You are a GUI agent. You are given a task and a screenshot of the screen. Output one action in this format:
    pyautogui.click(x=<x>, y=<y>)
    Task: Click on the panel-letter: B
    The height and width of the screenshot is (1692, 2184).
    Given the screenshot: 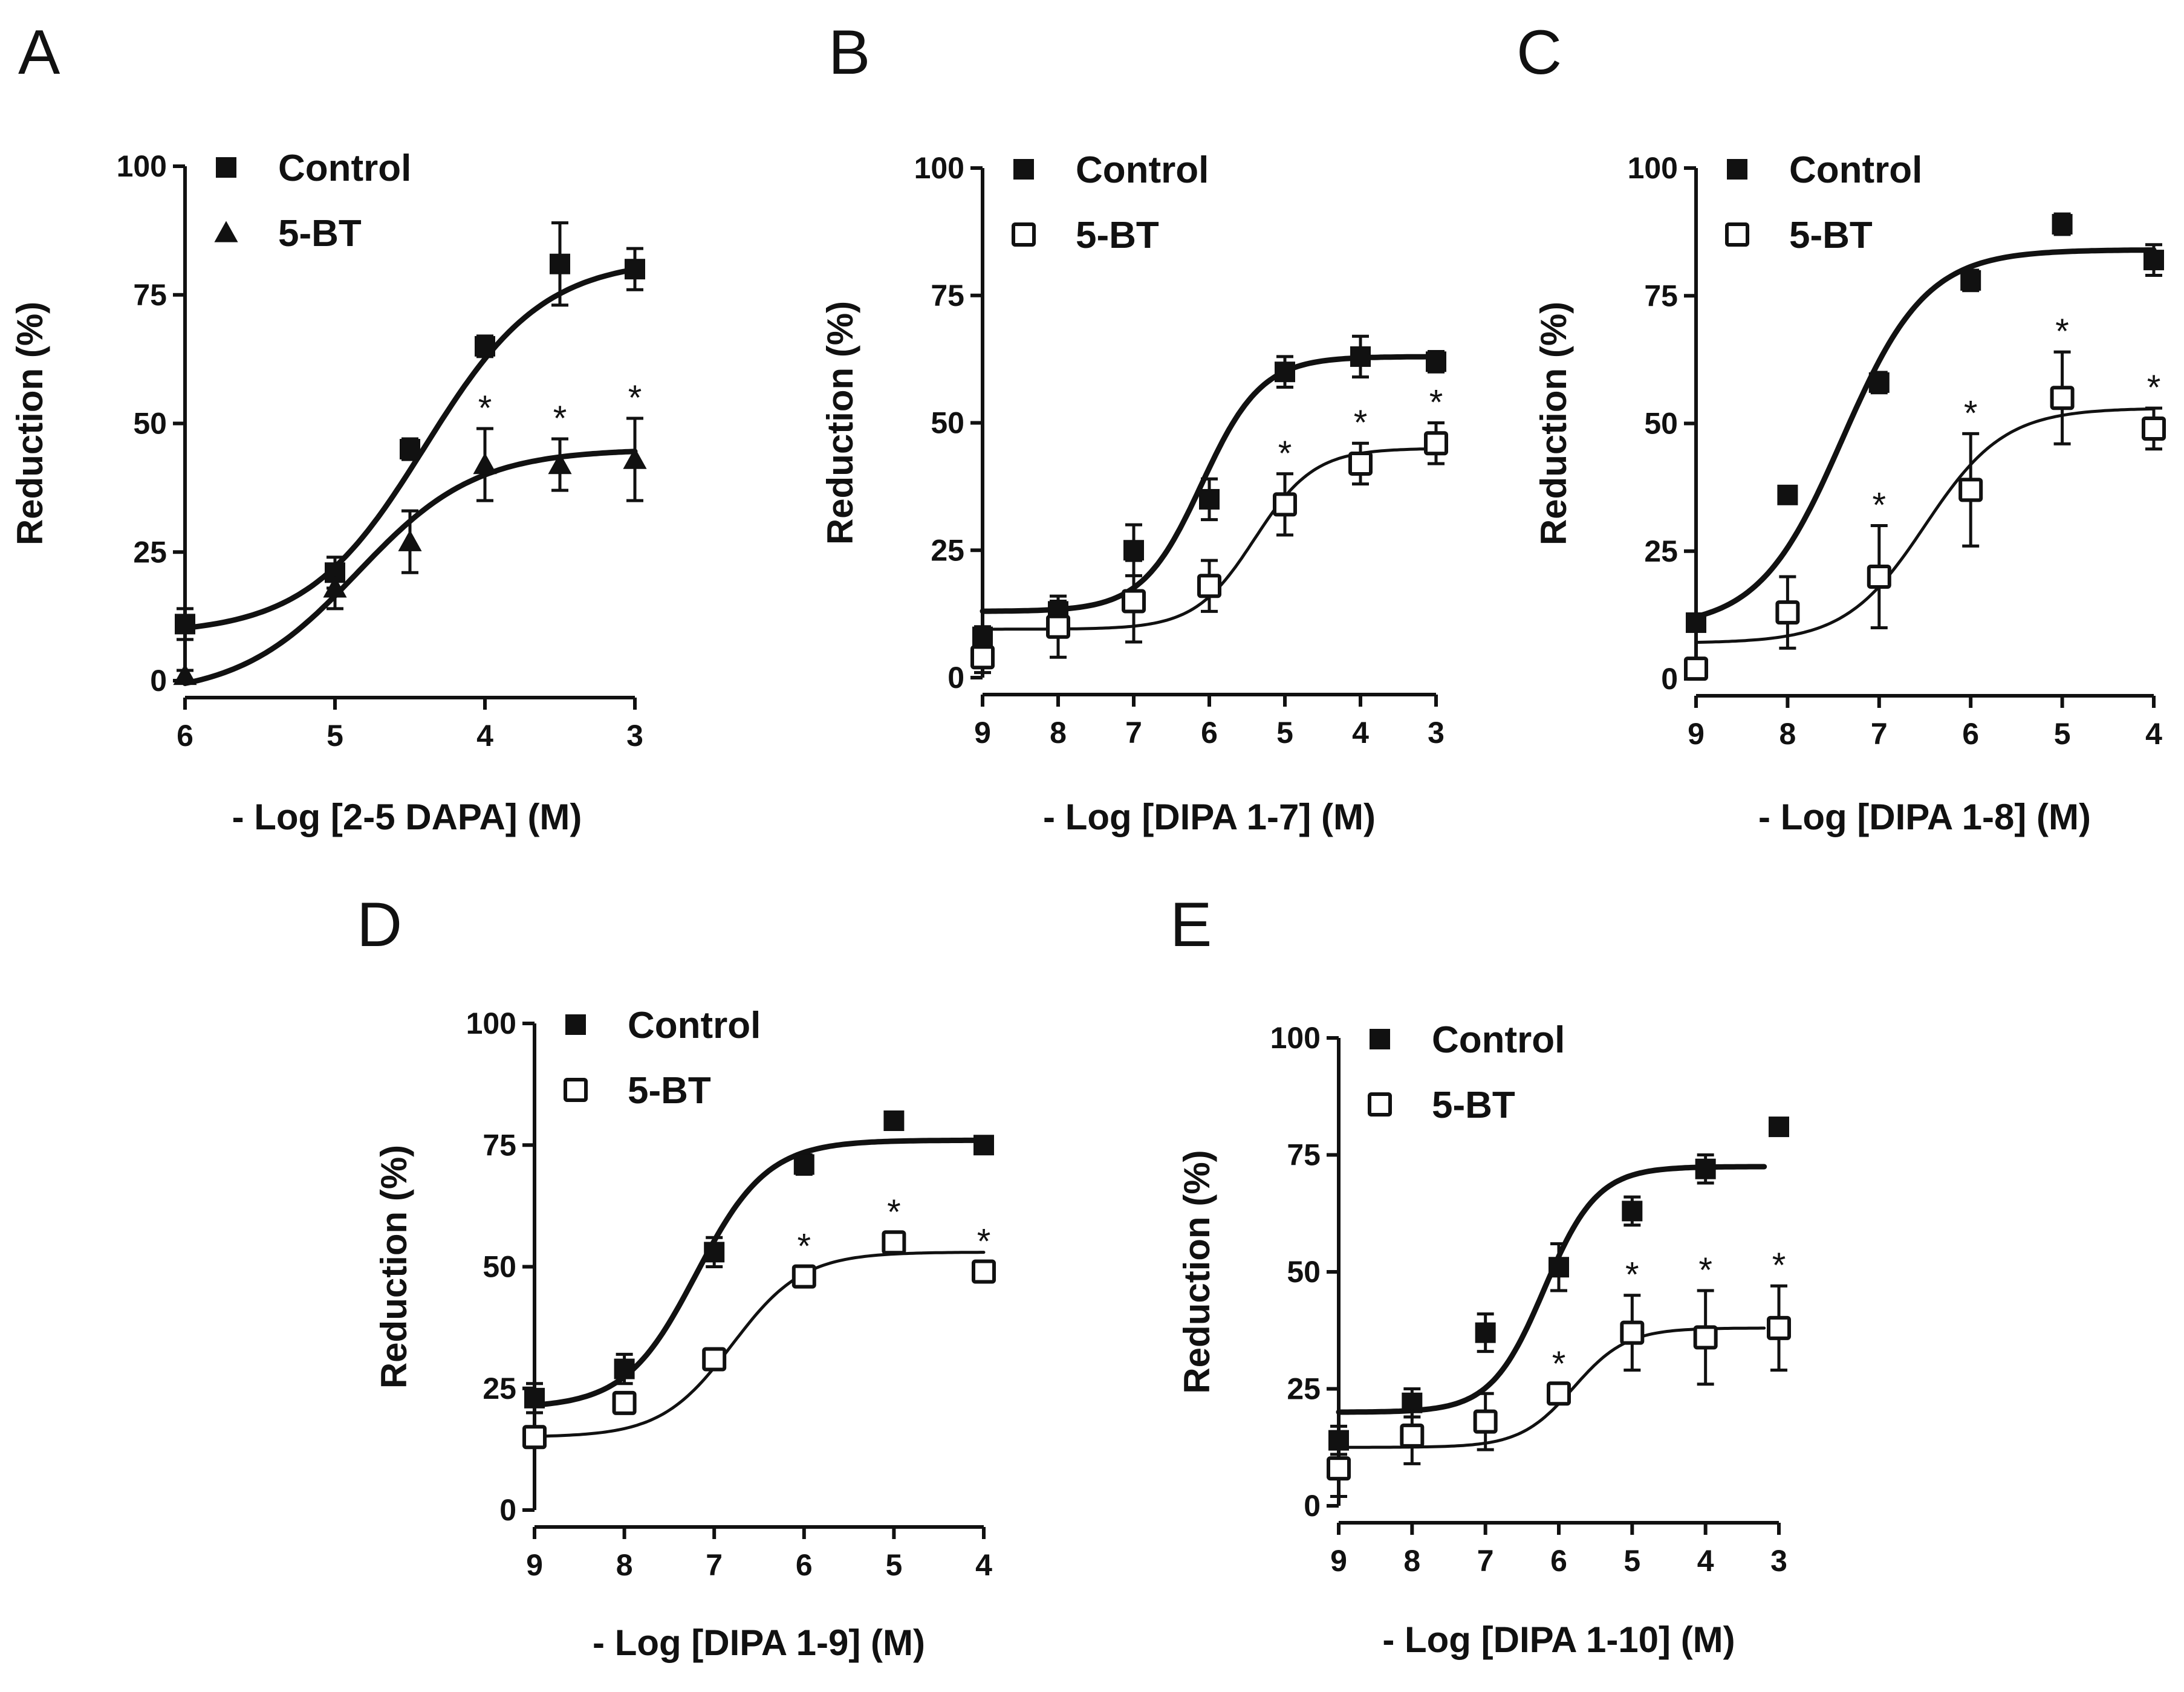 What is the action you would take?
    pyautogui.click(x=849, y=53)
    